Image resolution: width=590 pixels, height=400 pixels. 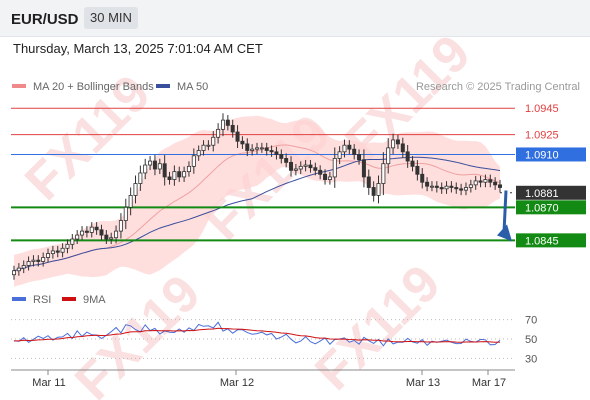 I want to click on x-tick-label: Mar 17, so click(x=489, y=383).